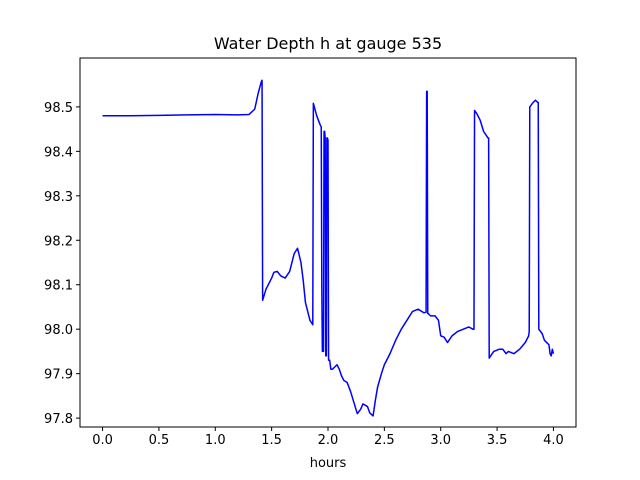 The image size is (640, 480). What do you see at coordinates (102, 440) in the screenshot?
I see `x-tick-label: 0.0` at bounding box center [102, 440].